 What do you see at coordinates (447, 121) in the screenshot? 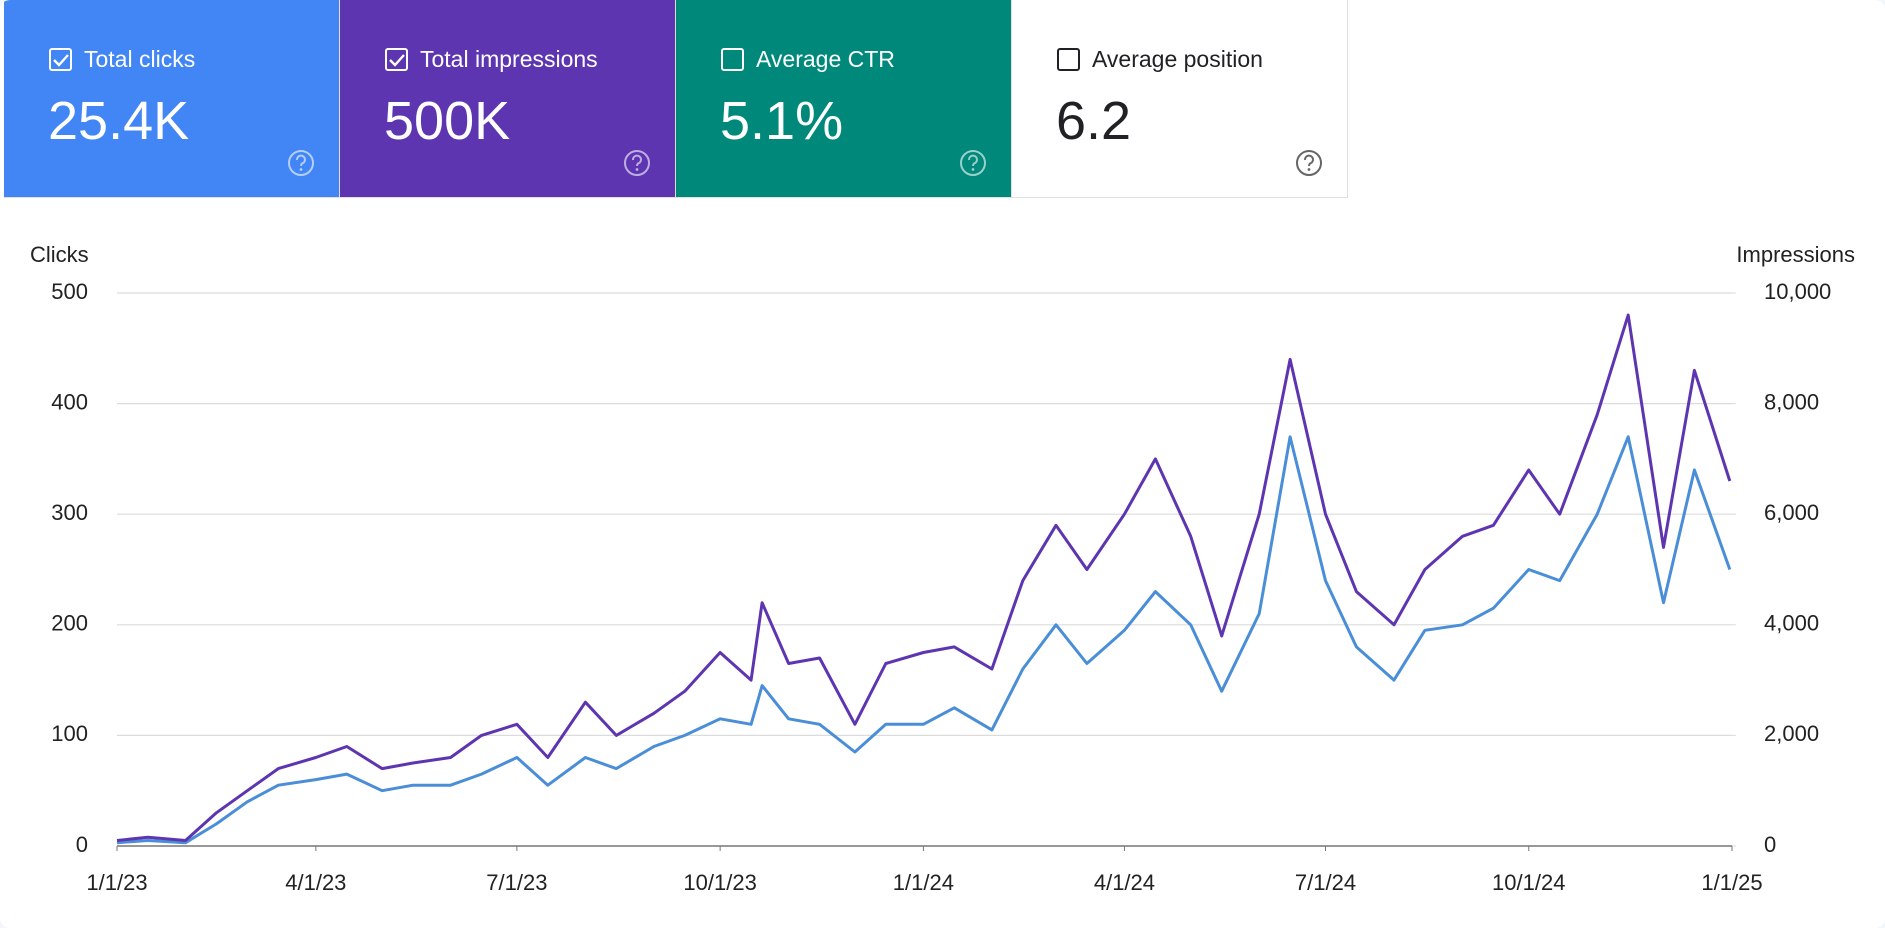
I see `metric-value: 500K` at bounding box center [447, 121].